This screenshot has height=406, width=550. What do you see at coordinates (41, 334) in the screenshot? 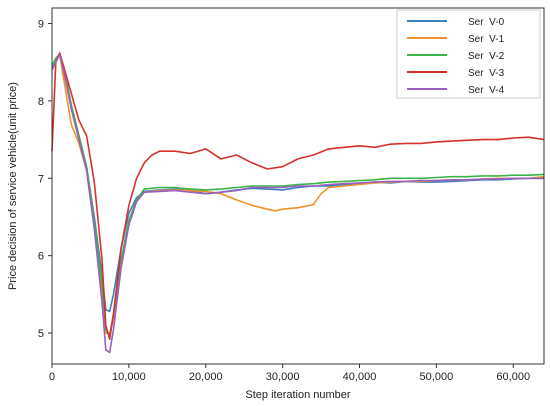
I see `y-tick-label: 5` at bounding box center [41, 334].